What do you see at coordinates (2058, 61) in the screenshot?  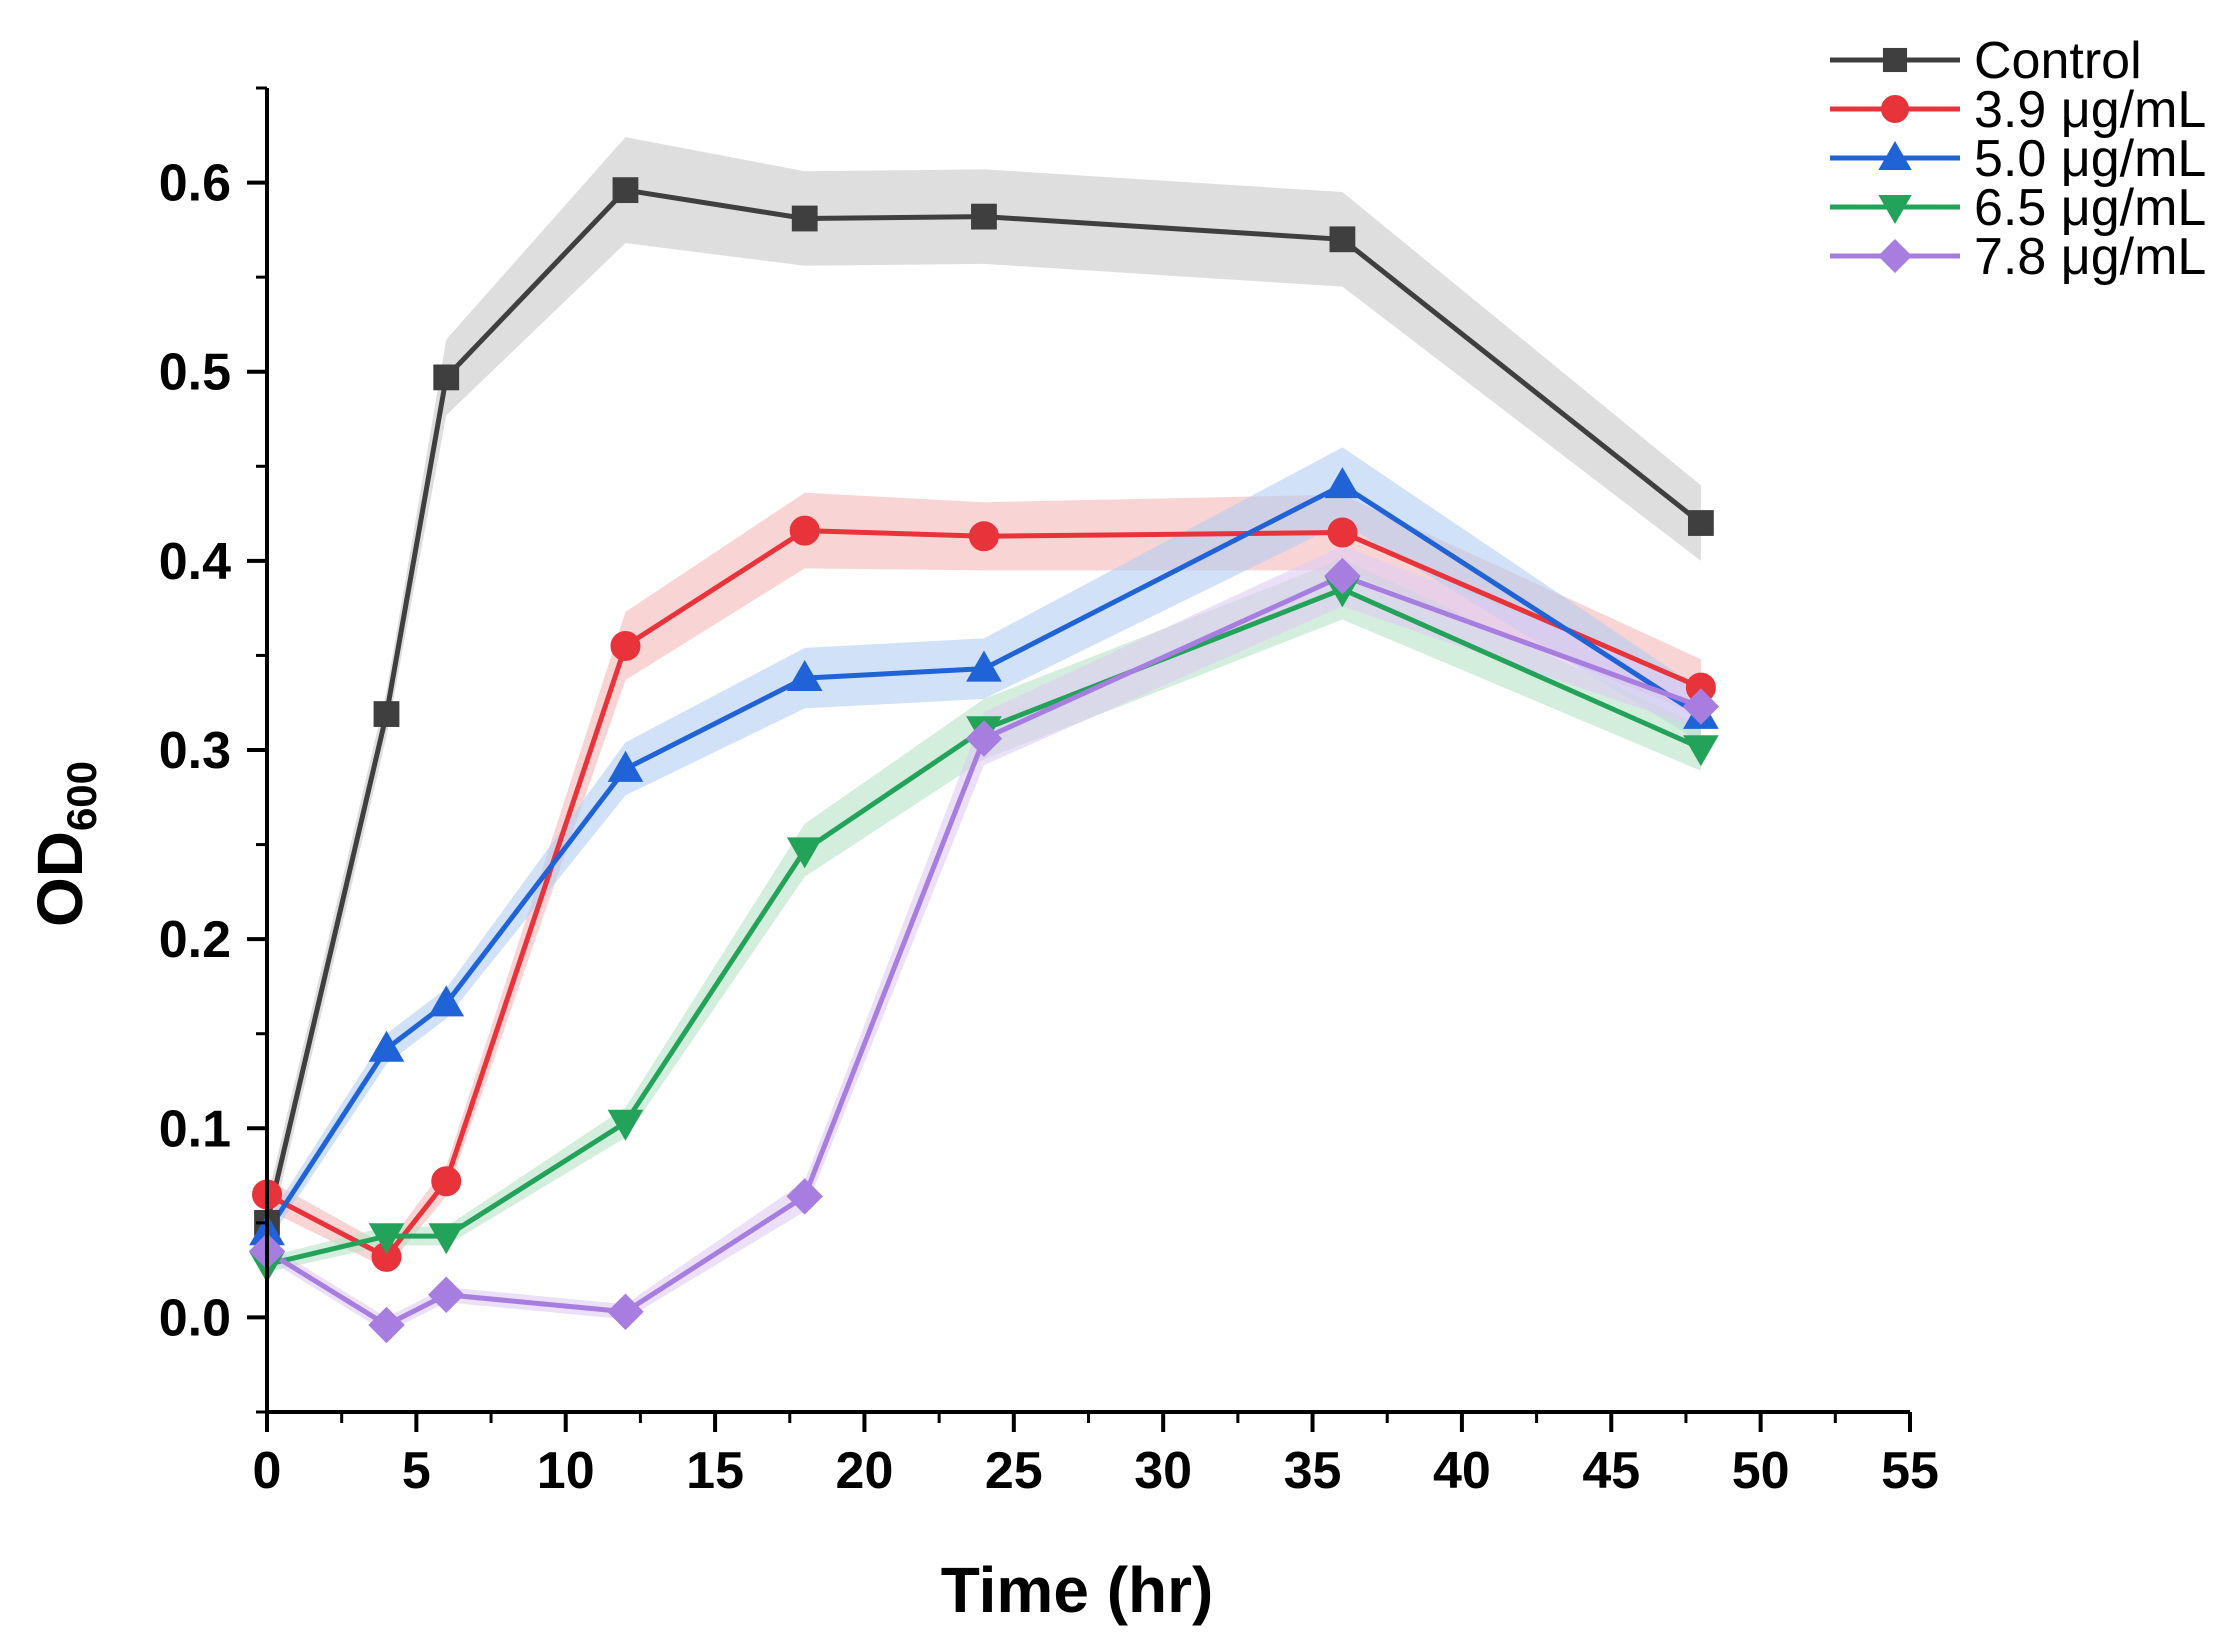 I see `legend-label: Control` at bounding box center [2058, 61].